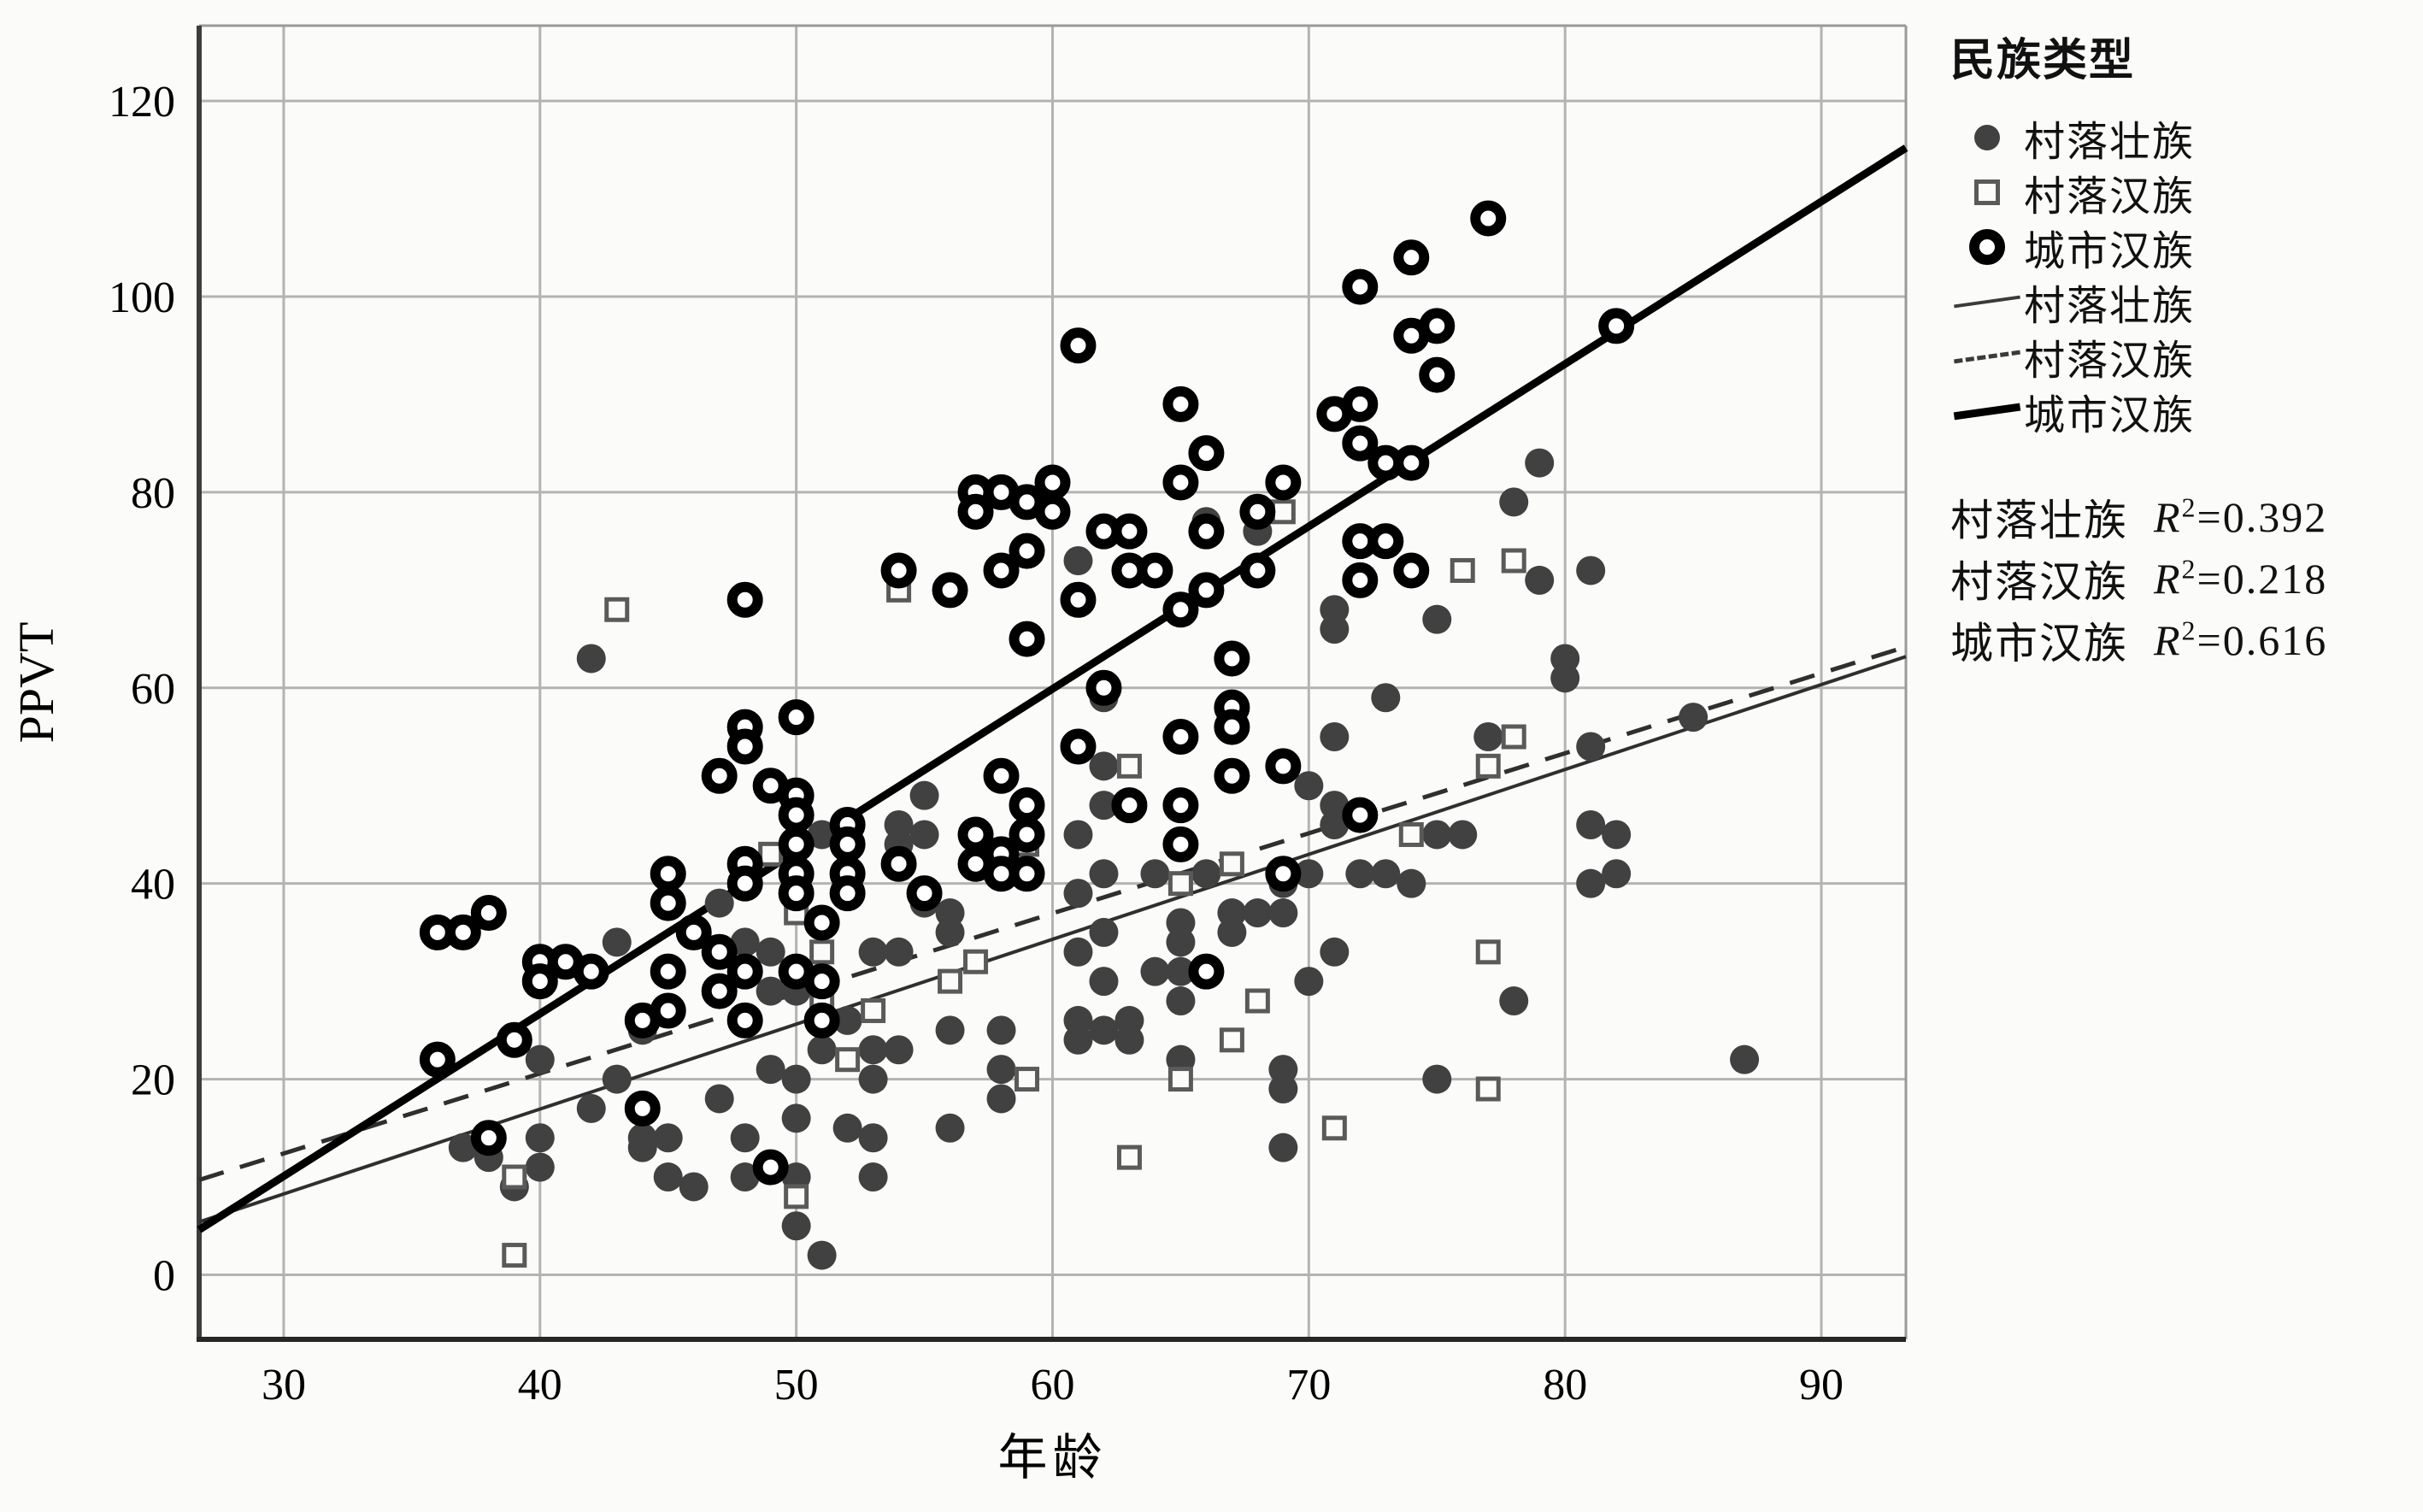  Describe the element at coordinates (1821, 1385) in the screenshot. I see `x-tick-label: 90` at that location.